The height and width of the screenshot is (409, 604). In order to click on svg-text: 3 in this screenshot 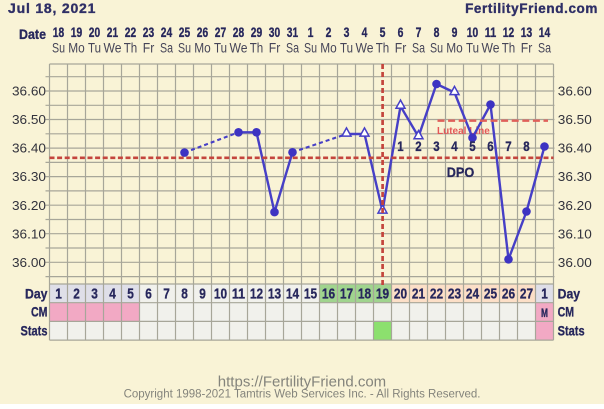, I will do `click(94, 295)`.